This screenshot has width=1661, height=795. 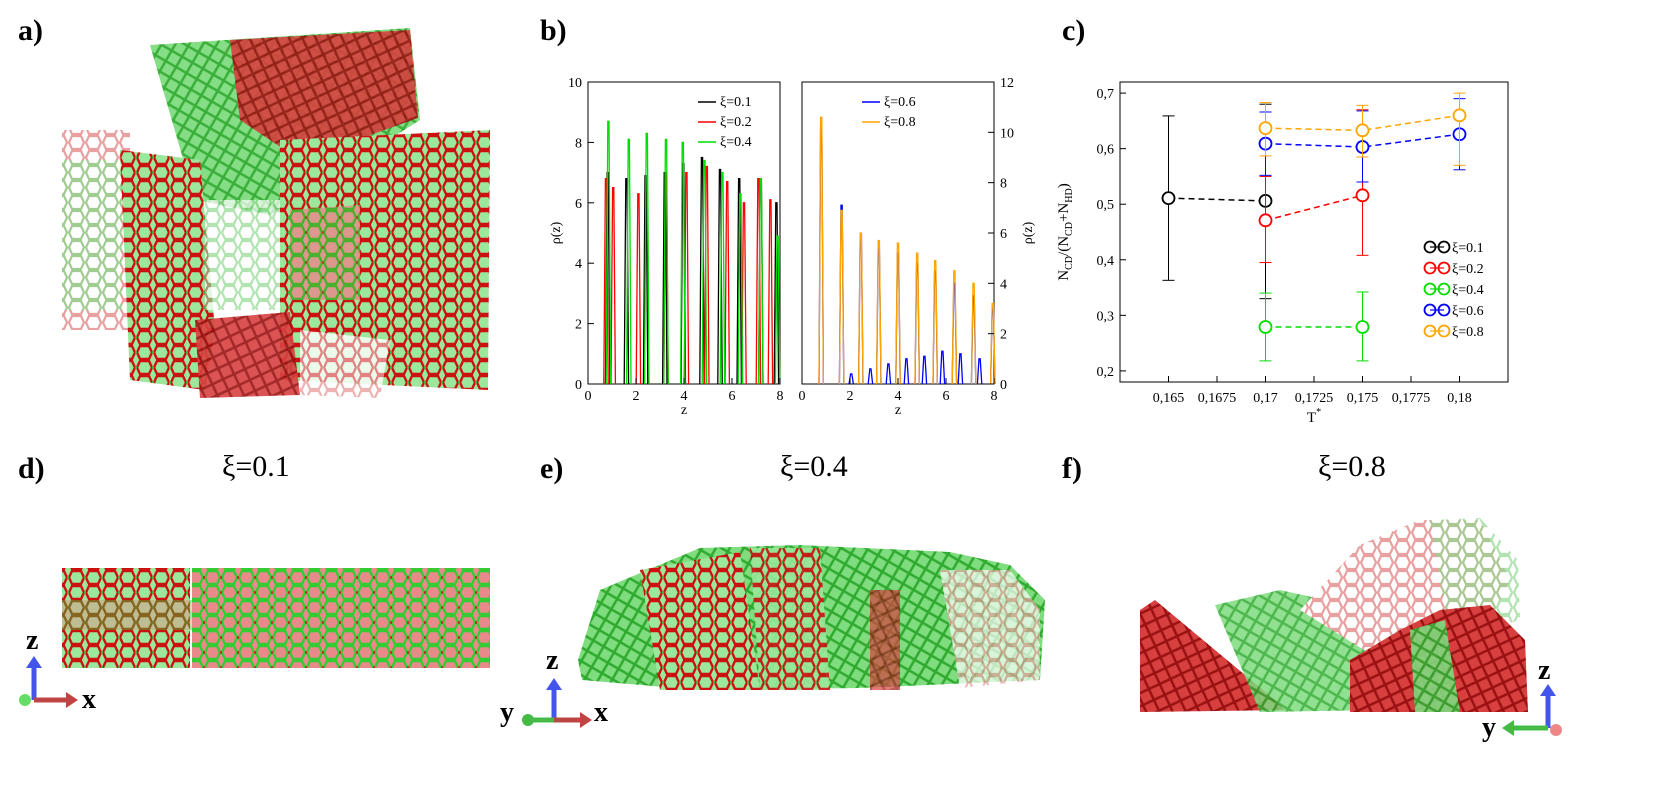 I want to click on axis-triad-d, so click(x=48, y=682).